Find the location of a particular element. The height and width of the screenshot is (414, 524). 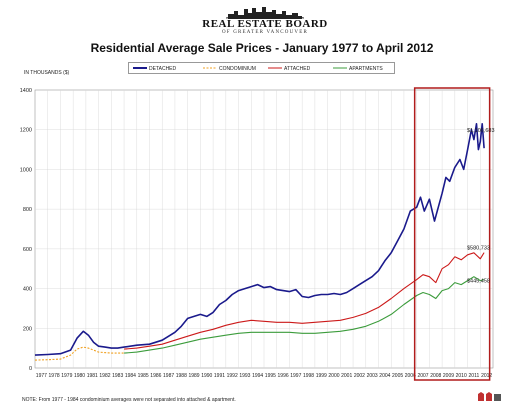

logo-subtitle: OF GREATER VANCOUVER is located at coordinates (265, 32).